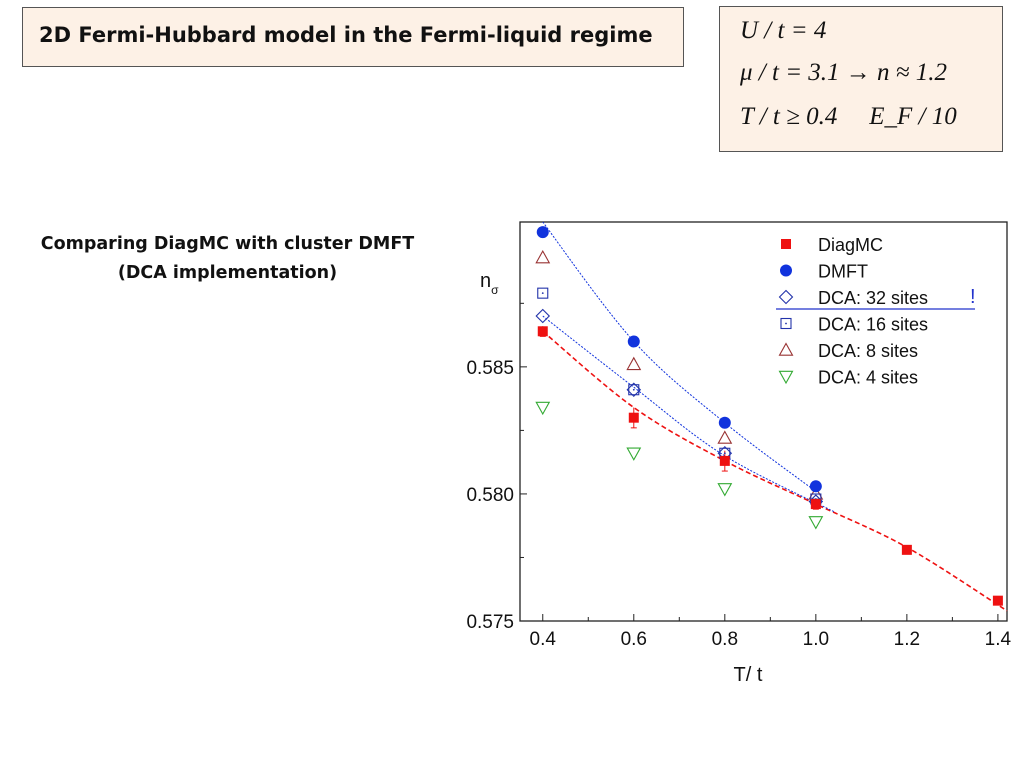 The image size is (1024, 768). What do you see at coordinates (771, 632) in the screenshot?
I see `x-axis-ticks: 0.4 0.6 0.8 1.0 1.2 1.4` at bounding box center [771, 632].